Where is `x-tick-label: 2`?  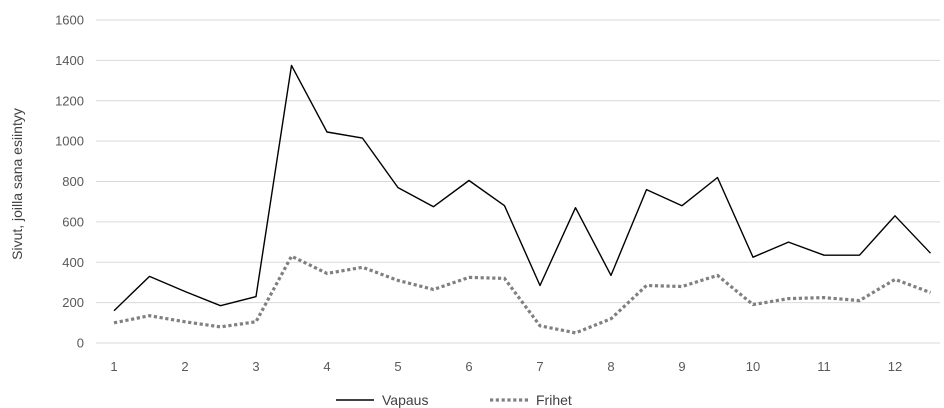 x-tick-label: 2 is located at coordinates (184, 366).